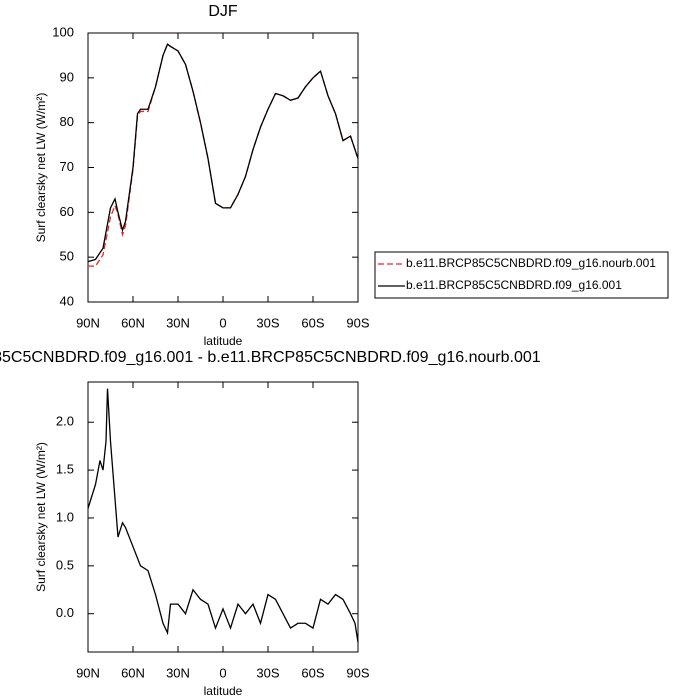  What do you see at coordinates (63, 31) in the screenshot?
I see `y-tick-label: 100` at bounding box center [63, 31].